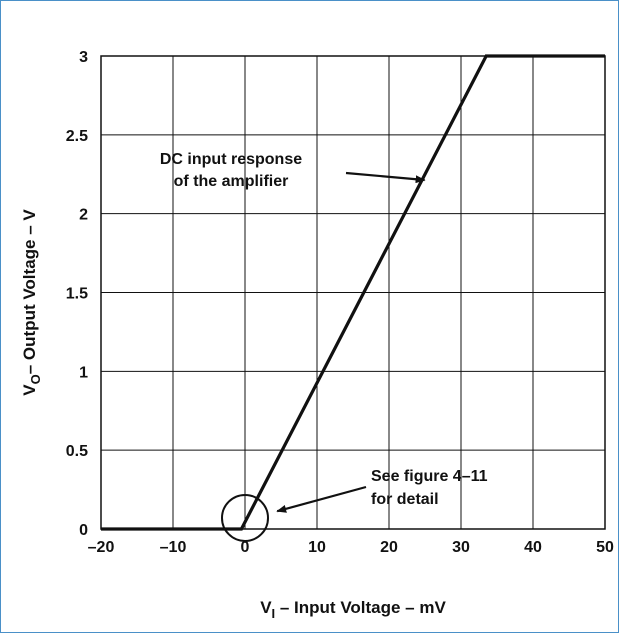 The width and height of the screenshot is (619, 634). I want to click on x-tick-label: 40, so click(533, 547).